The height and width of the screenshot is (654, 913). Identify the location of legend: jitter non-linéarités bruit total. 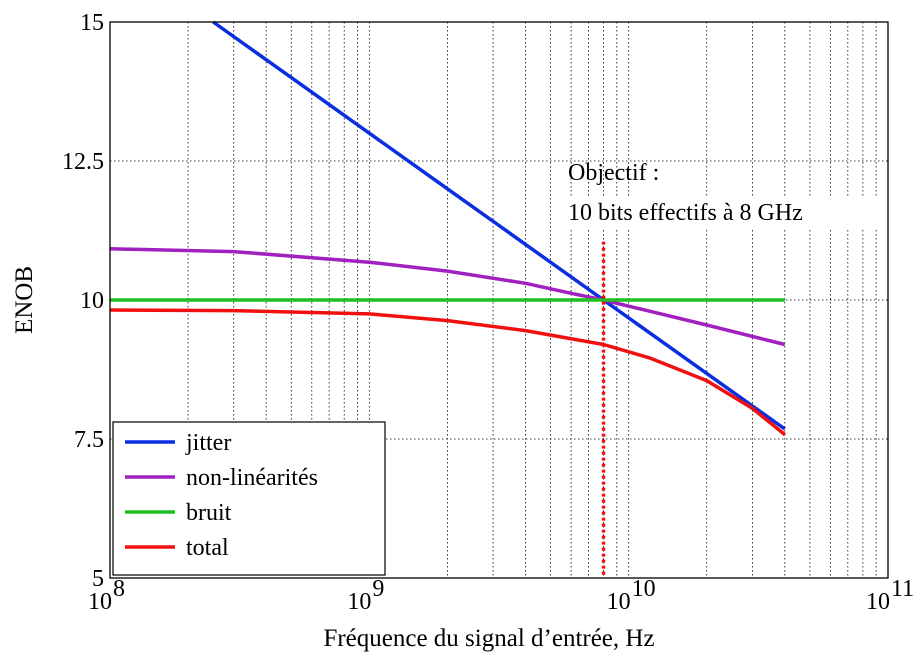
(249, 498).